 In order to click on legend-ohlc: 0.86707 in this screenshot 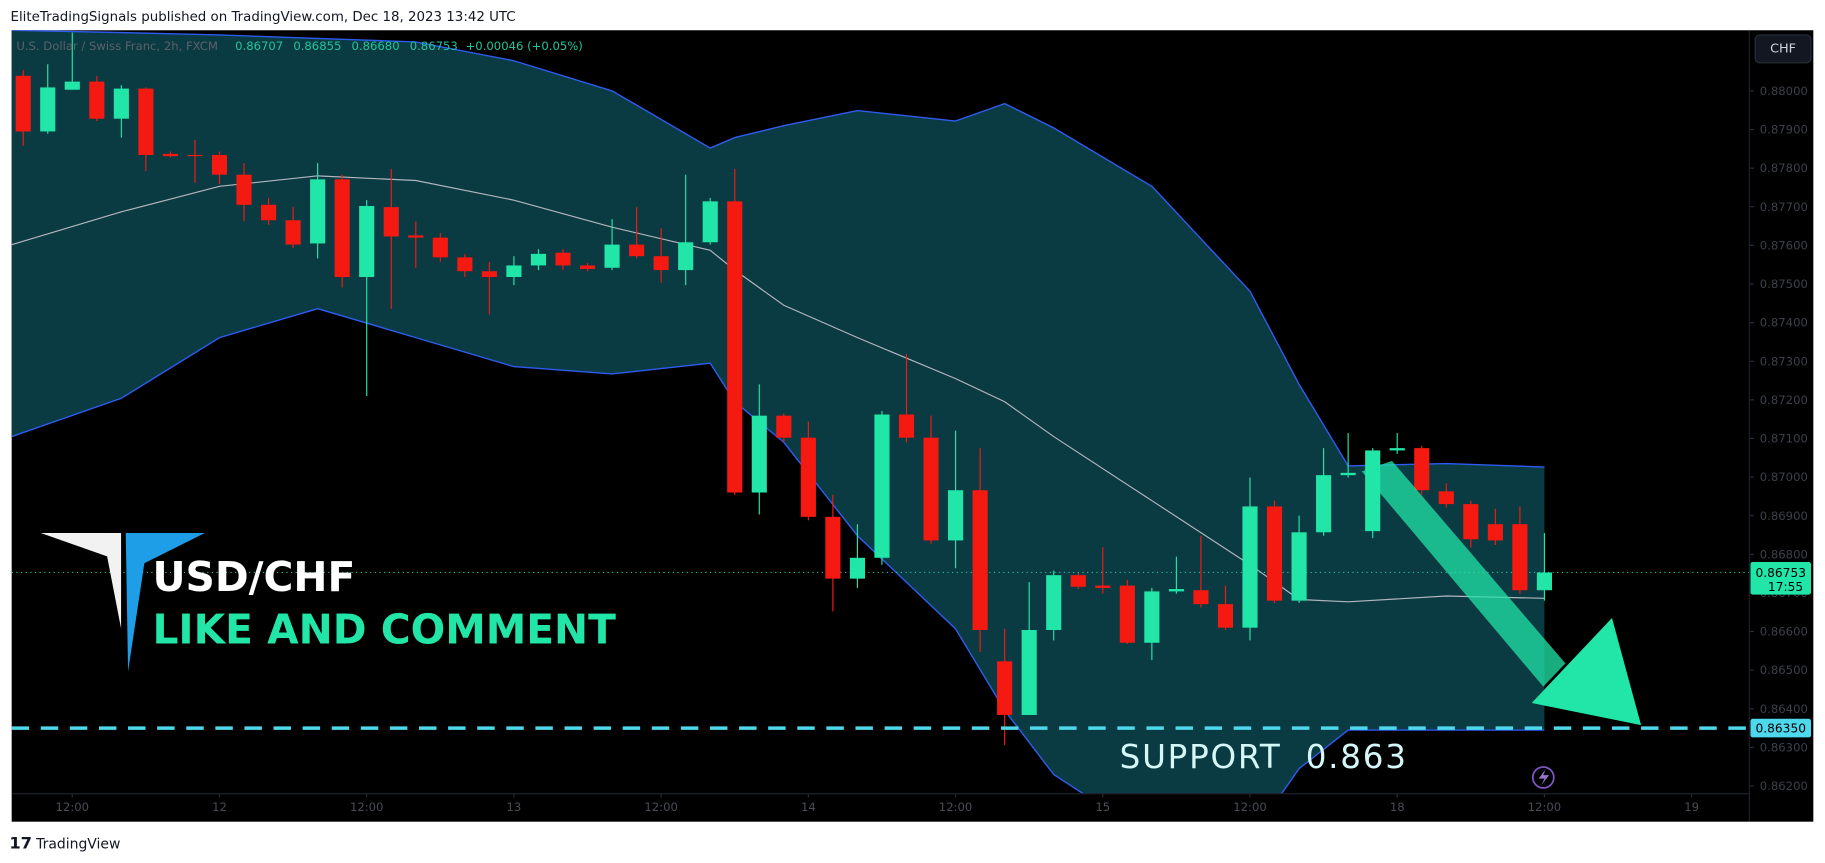, I will do `click(259, 46)`.